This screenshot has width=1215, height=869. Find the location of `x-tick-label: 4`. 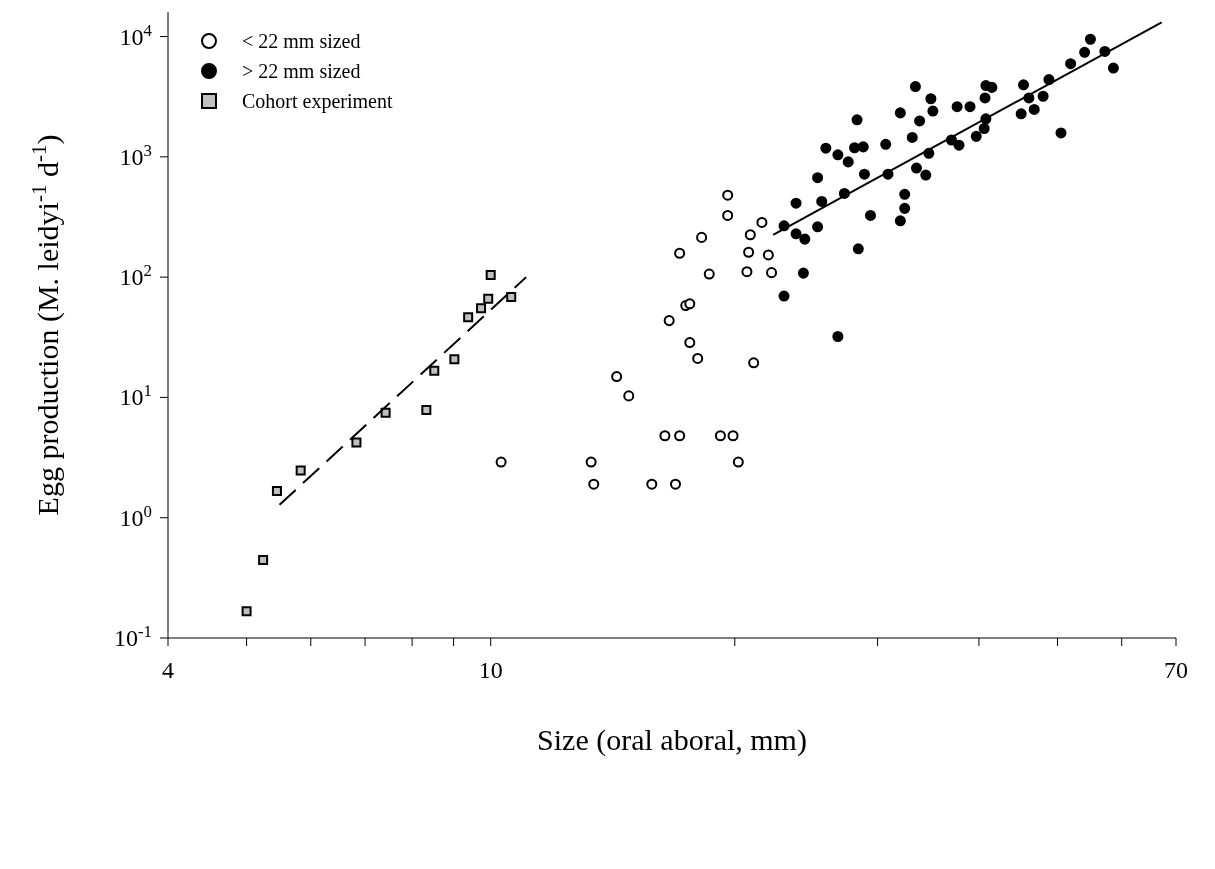

x-tick-label: 4 is located at coordinates (168, 670).